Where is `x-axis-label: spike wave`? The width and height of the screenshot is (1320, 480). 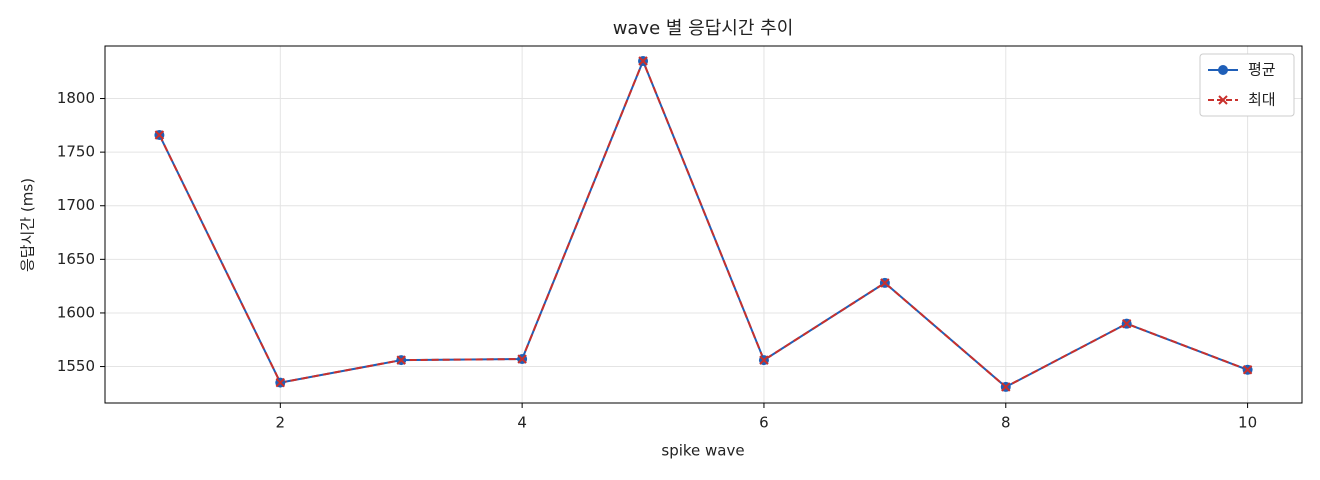
x-axis-label: spike wave is located at coordinates (702, 451).